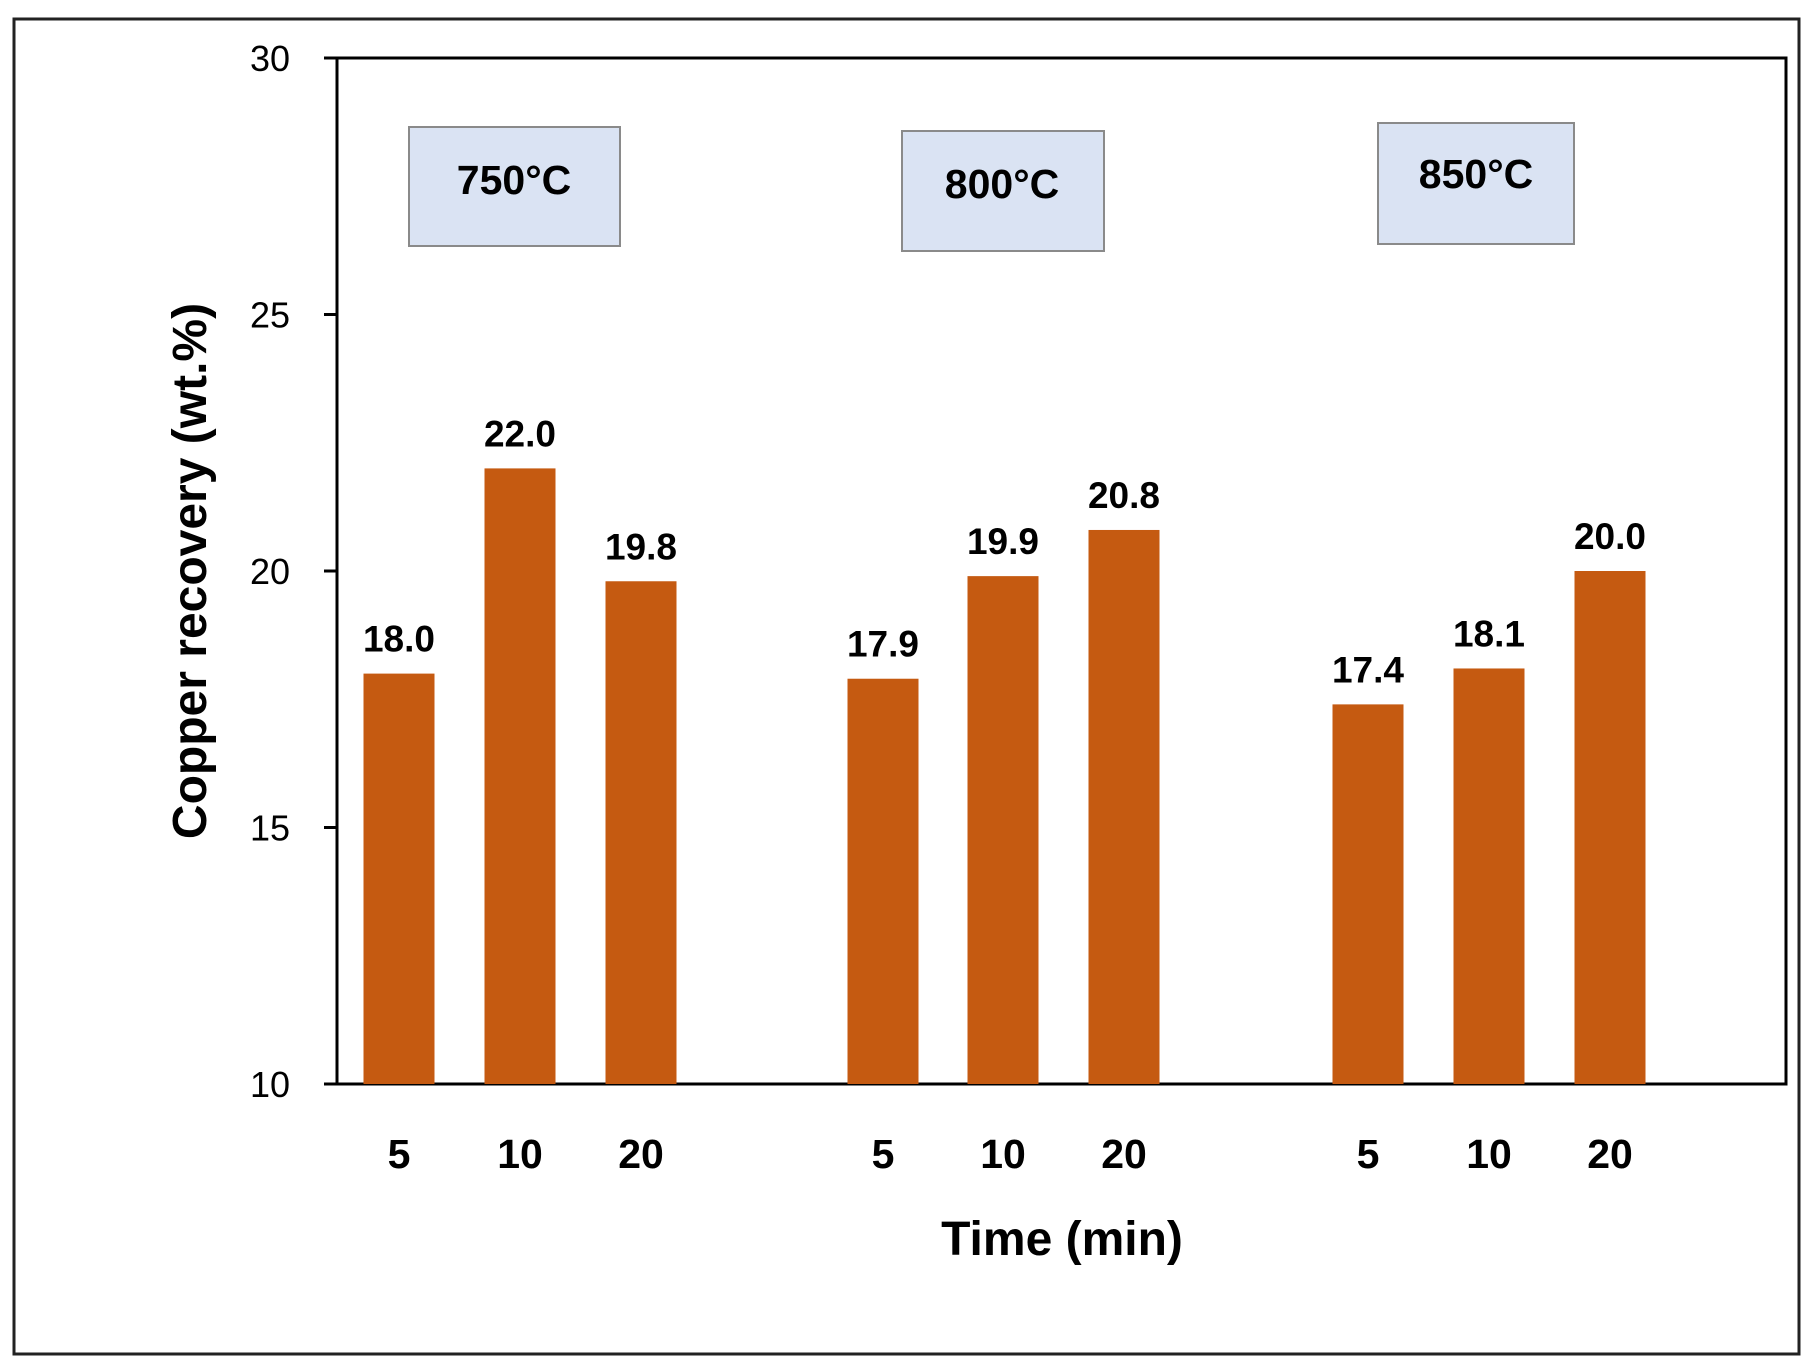  I want to click on x-category-label-800°C-10: 10, so click(1003, 1154).